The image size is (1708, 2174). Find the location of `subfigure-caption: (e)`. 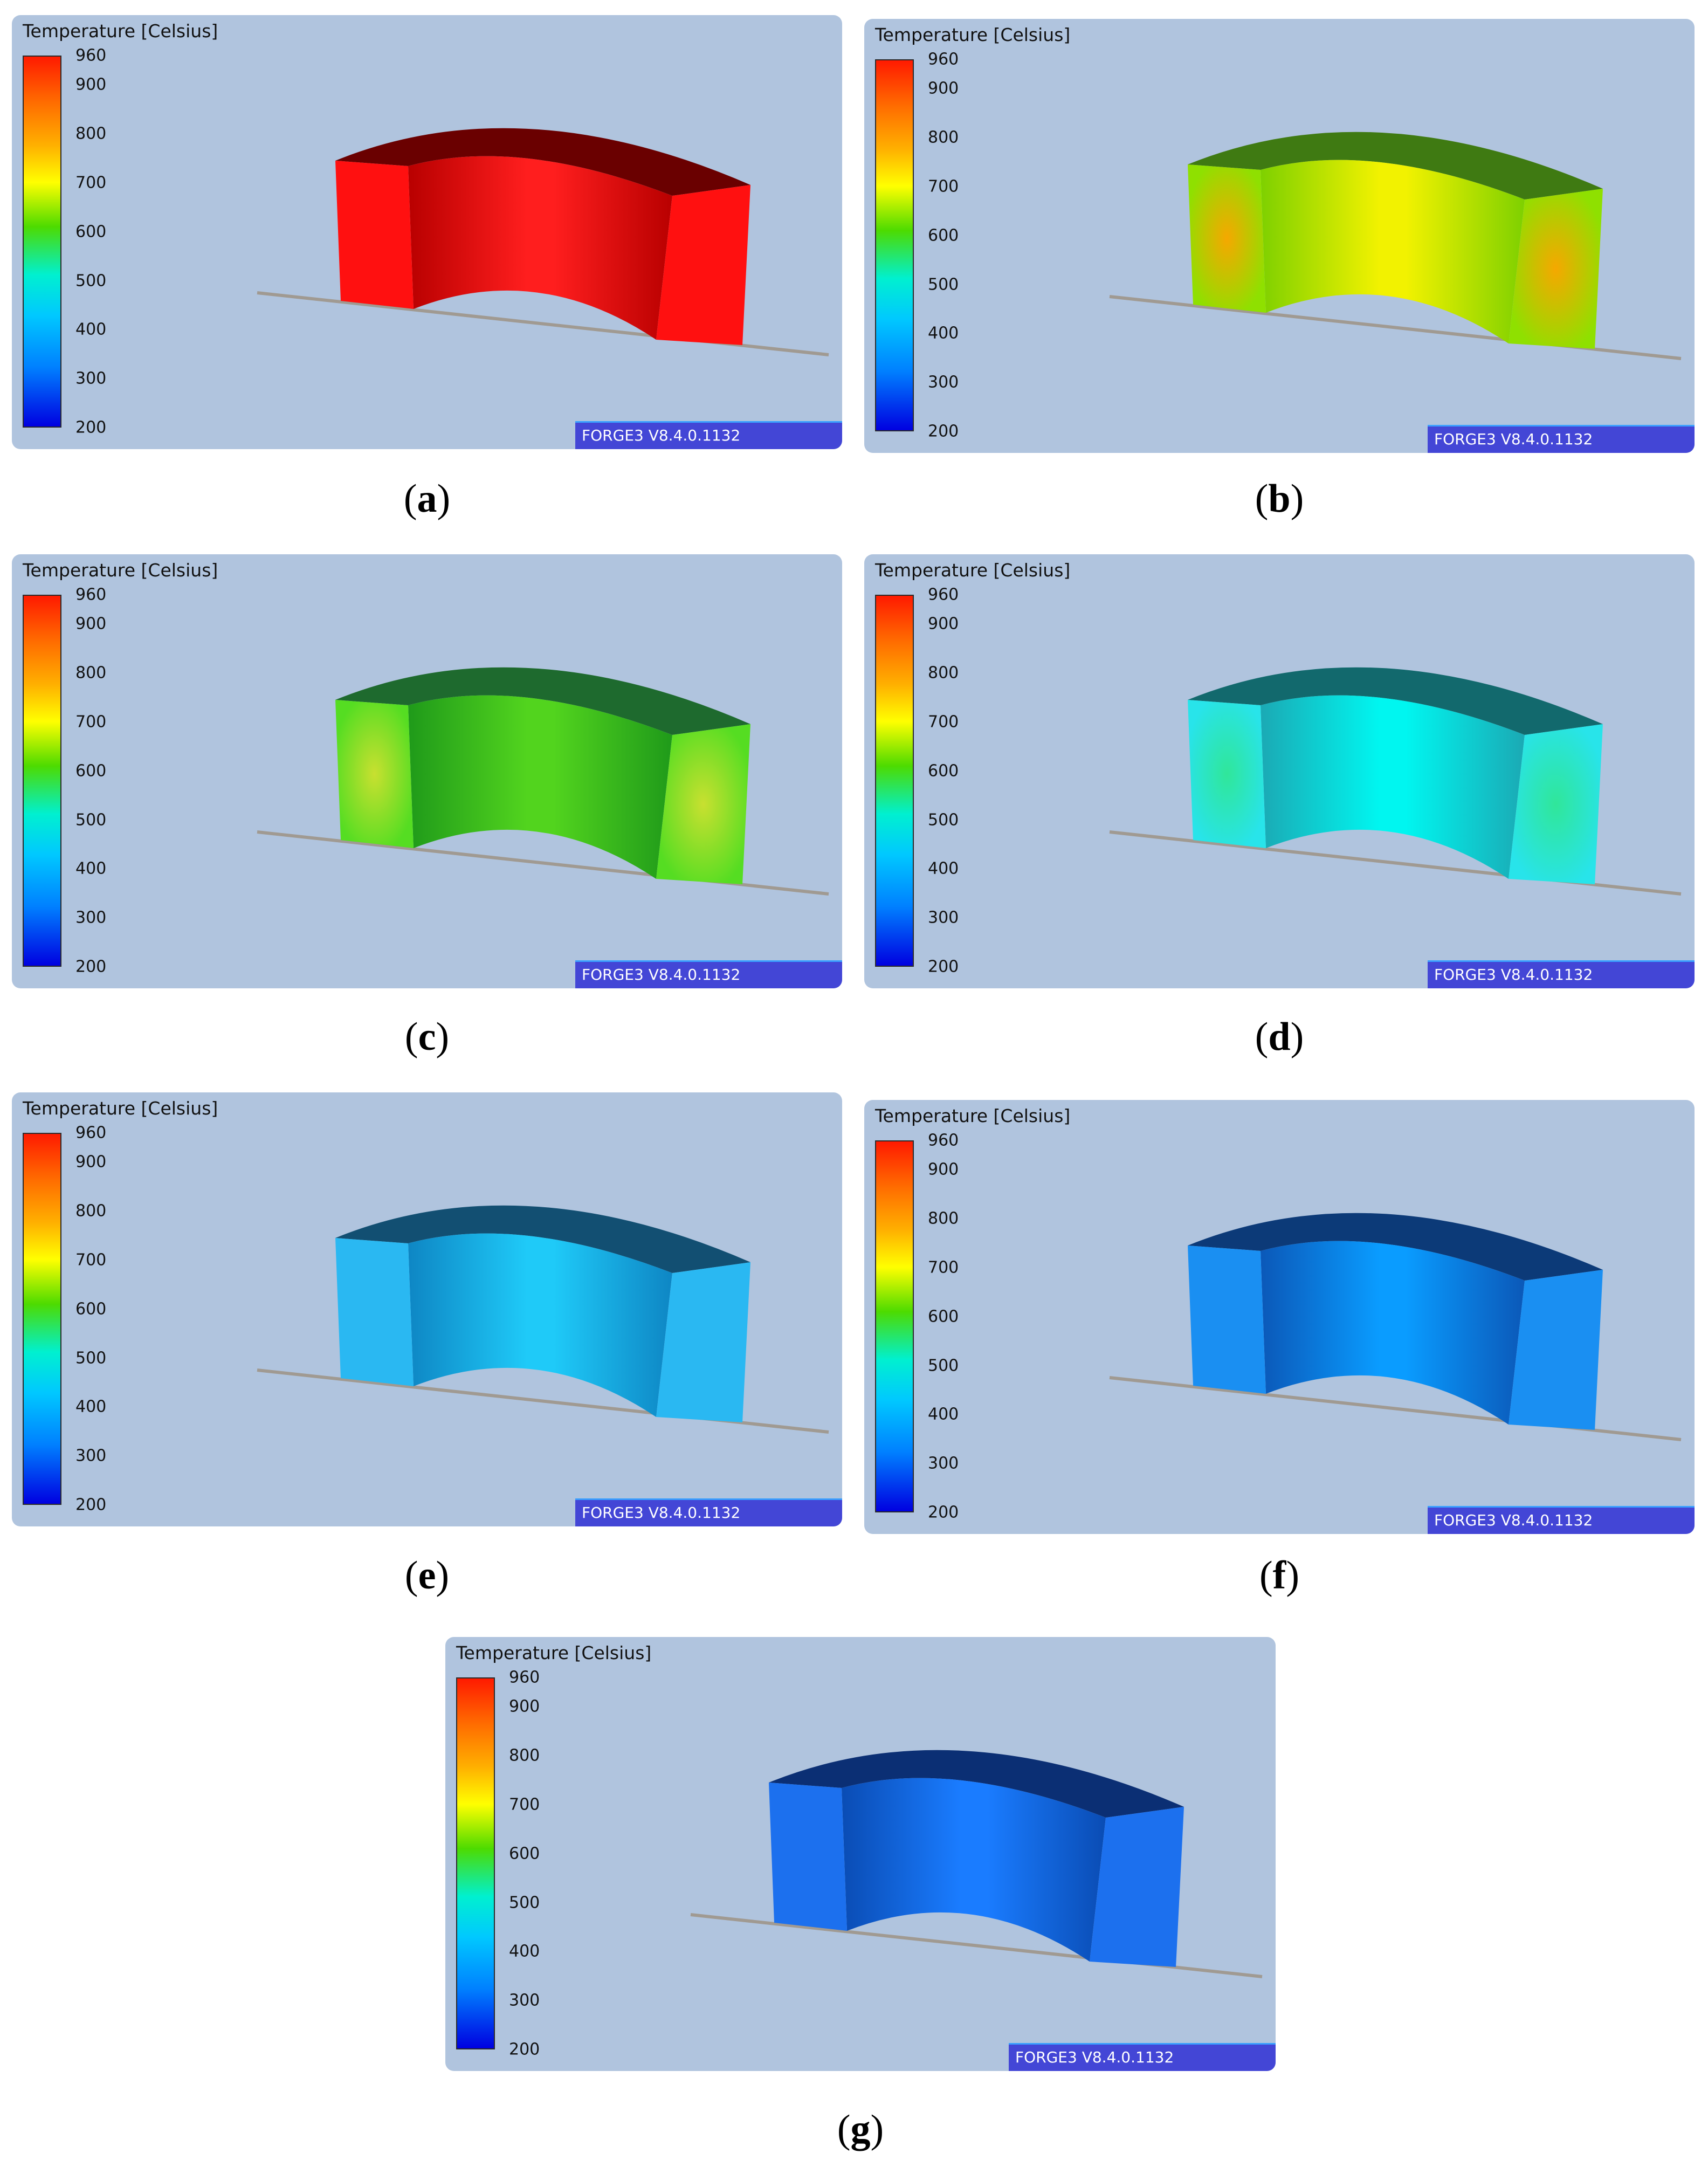

subfigure-caption: (e) is located at coordinates (427, 1575).